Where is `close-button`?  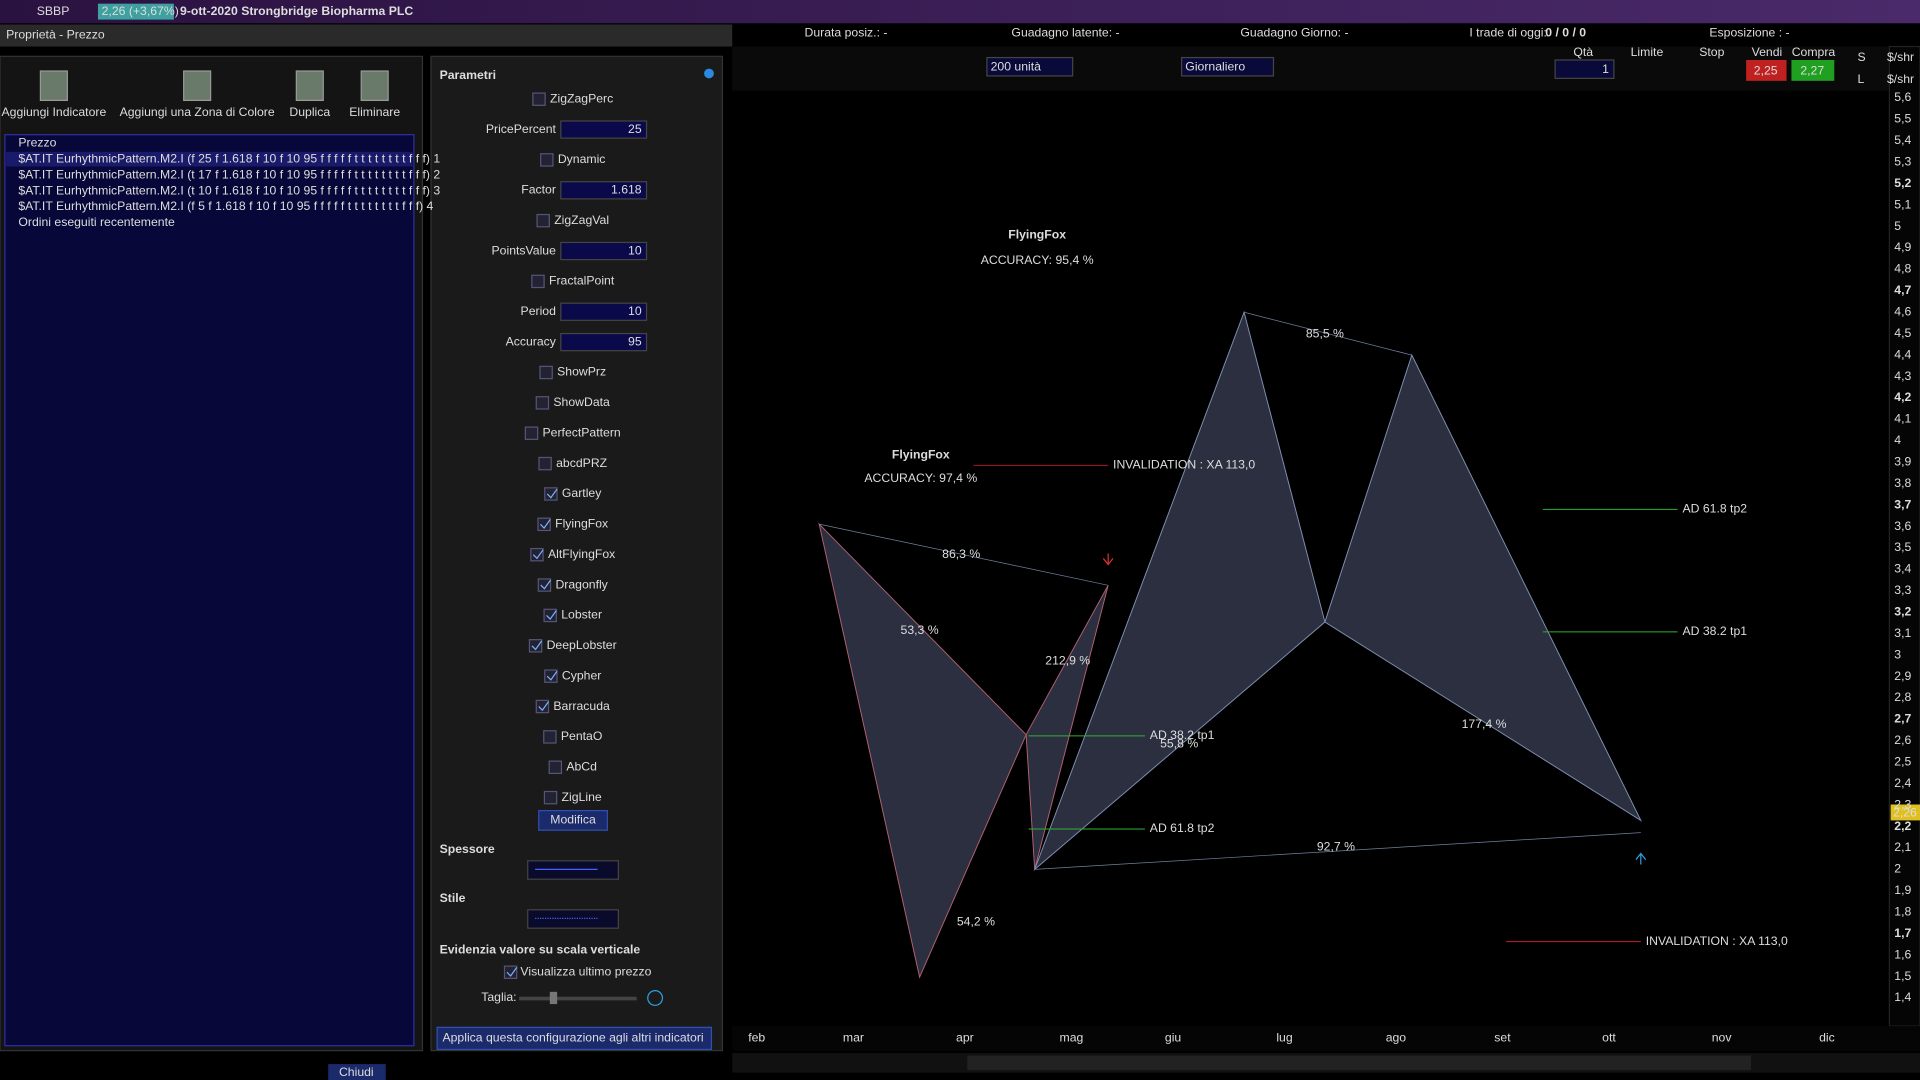
close-button is located at coordinates (357, 1072).